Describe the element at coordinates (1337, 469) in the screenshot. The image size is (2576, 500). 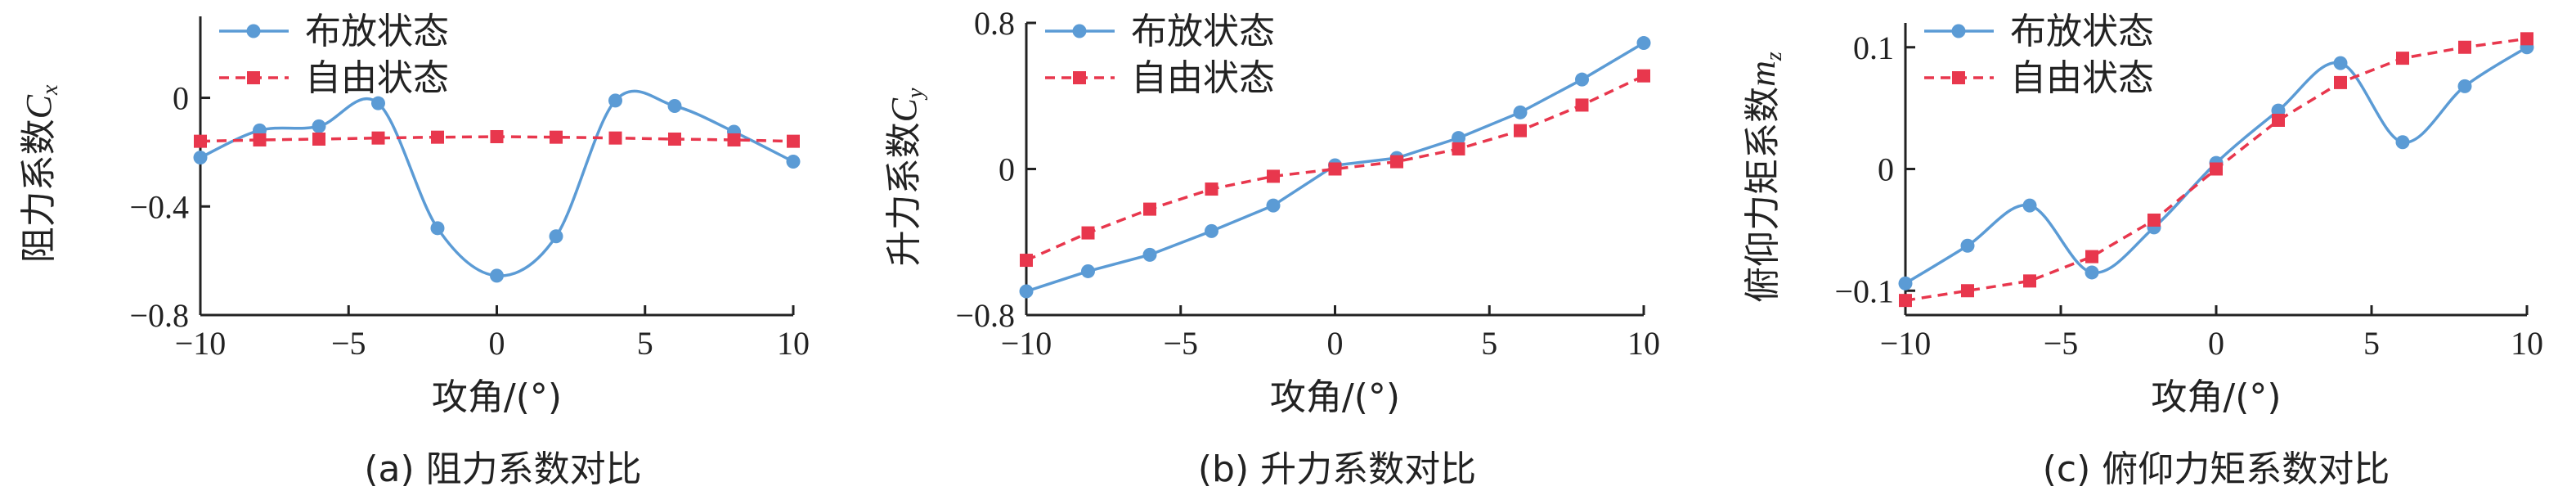
I see `chart-caption: (b) 升力系数对比` at that location.